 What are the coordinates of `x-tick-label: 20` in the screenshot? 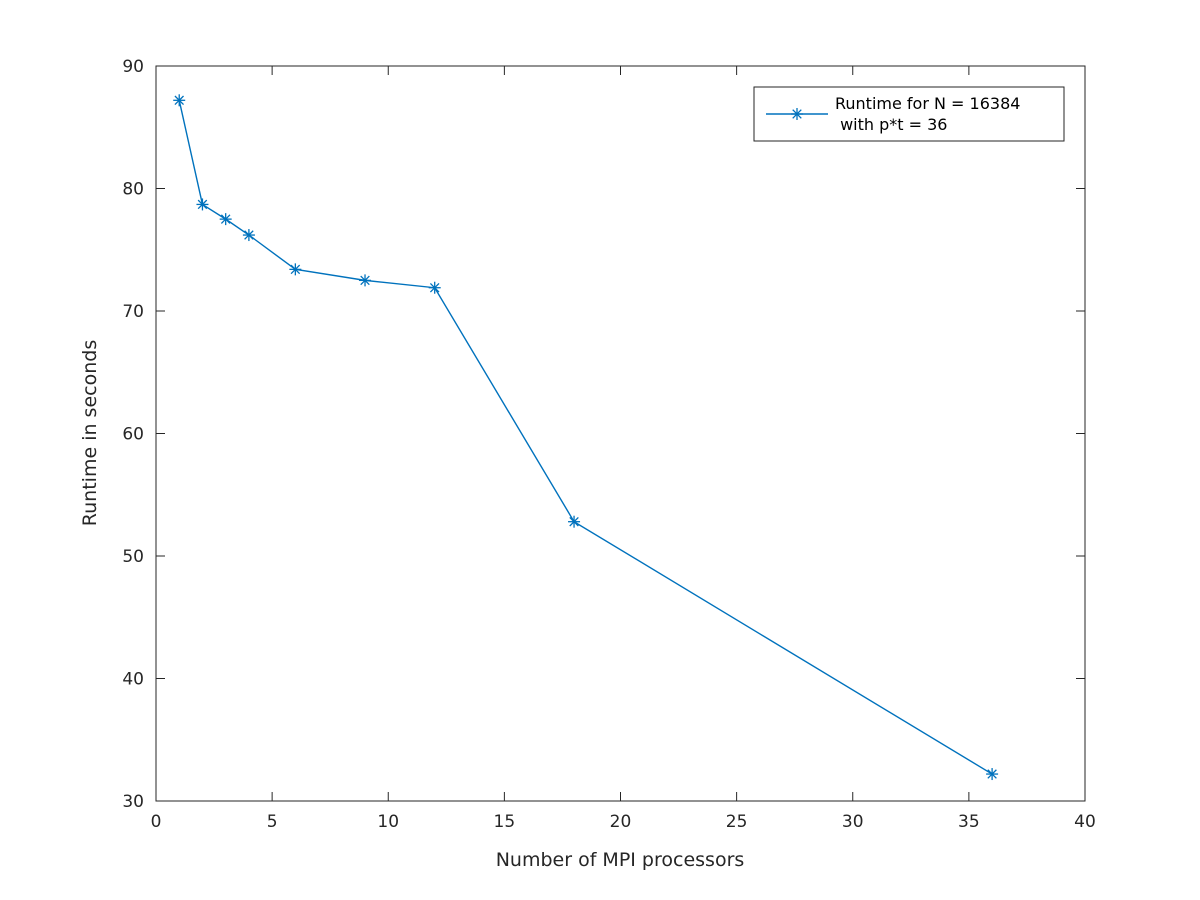 It's located at (621, 822).